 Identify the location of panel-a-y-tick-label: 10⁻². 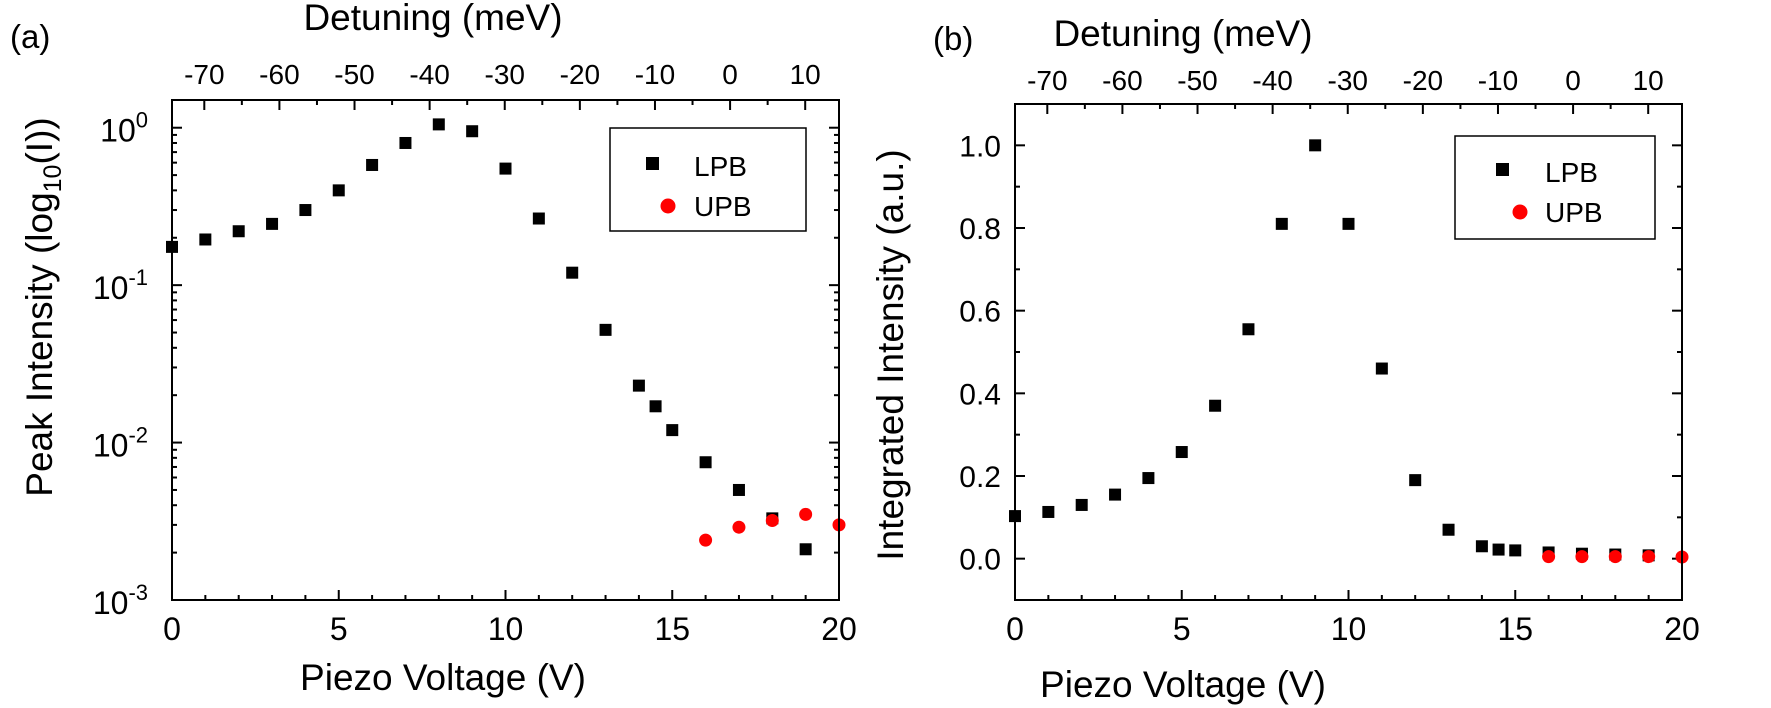
(120, 443).